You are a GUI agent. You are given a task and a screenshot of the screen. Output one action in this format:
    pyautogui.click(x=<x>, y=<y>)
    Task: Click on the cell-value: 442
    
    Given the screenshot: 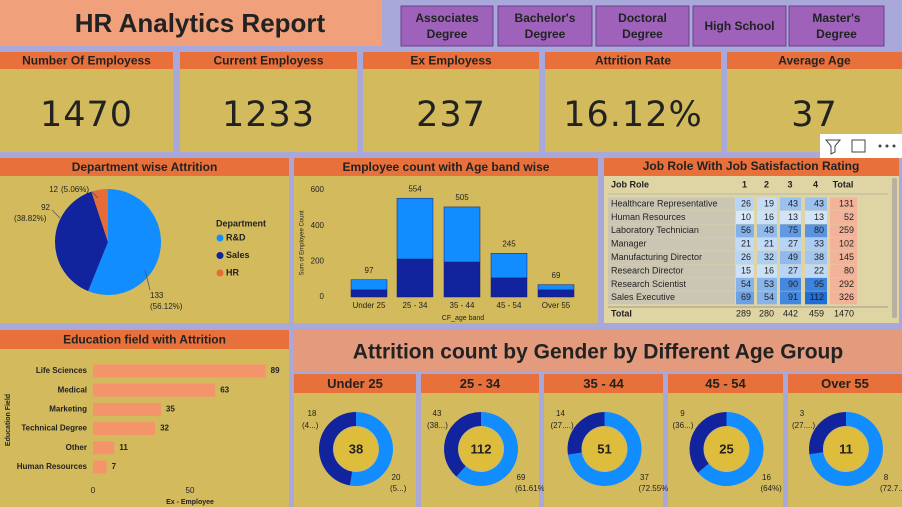 What is the action you would take?
    pyautogui.click(x=790, y=313)
    